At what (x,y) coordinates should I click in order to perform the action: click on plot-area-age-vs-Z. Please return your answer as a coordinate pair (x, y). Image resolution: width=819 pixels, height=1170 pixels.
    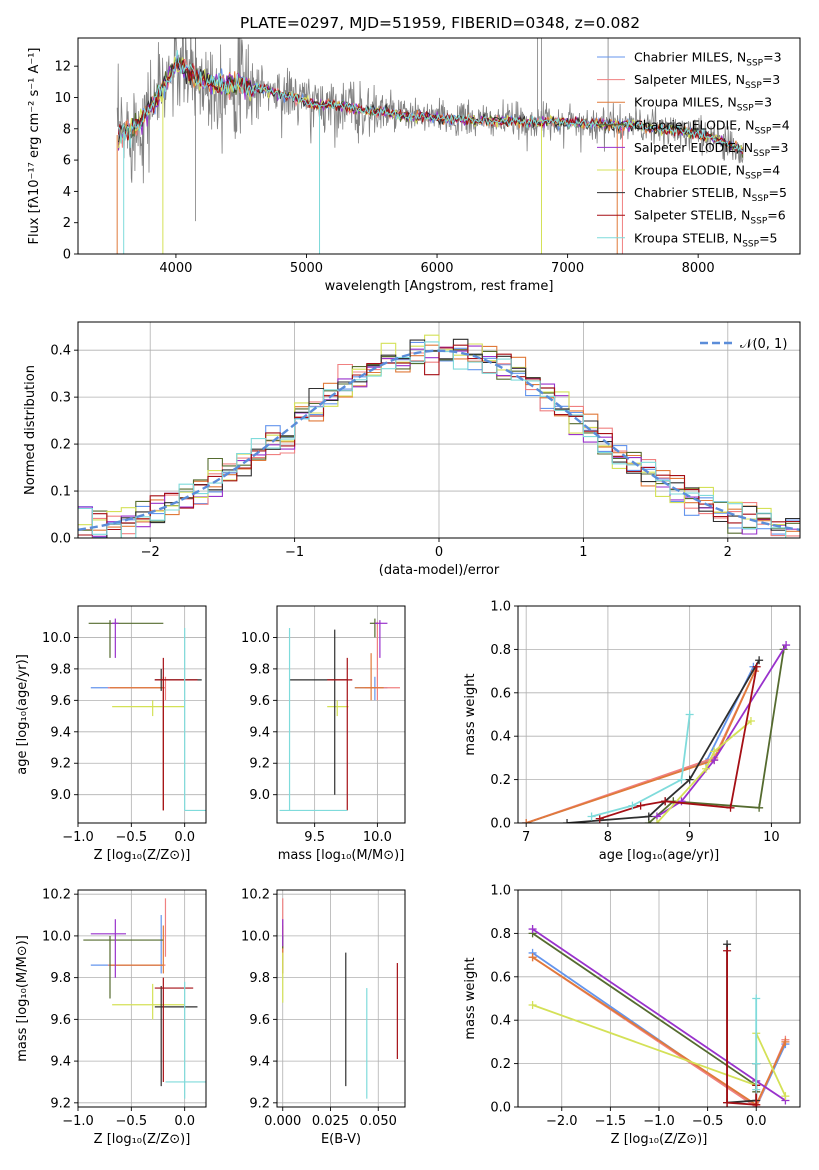
    Looking at the image, I should click on (147, 715).